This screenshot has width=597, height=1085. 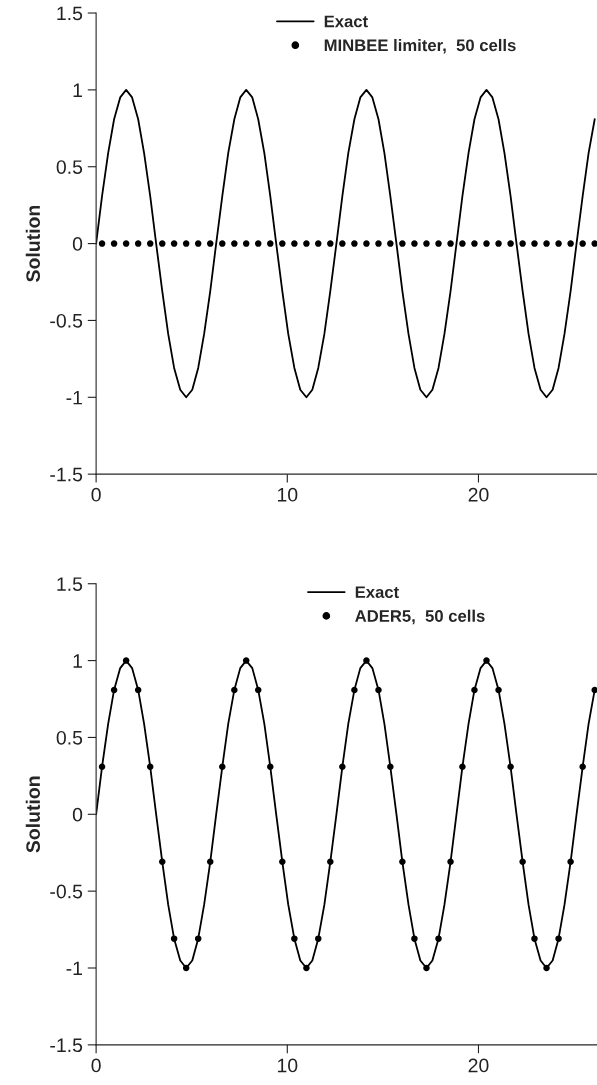 What do you see at coordinates (420, 617) in the screenshot?
I see `legend-label: ADER5, 50 cells` at bounding box center [420, 617].